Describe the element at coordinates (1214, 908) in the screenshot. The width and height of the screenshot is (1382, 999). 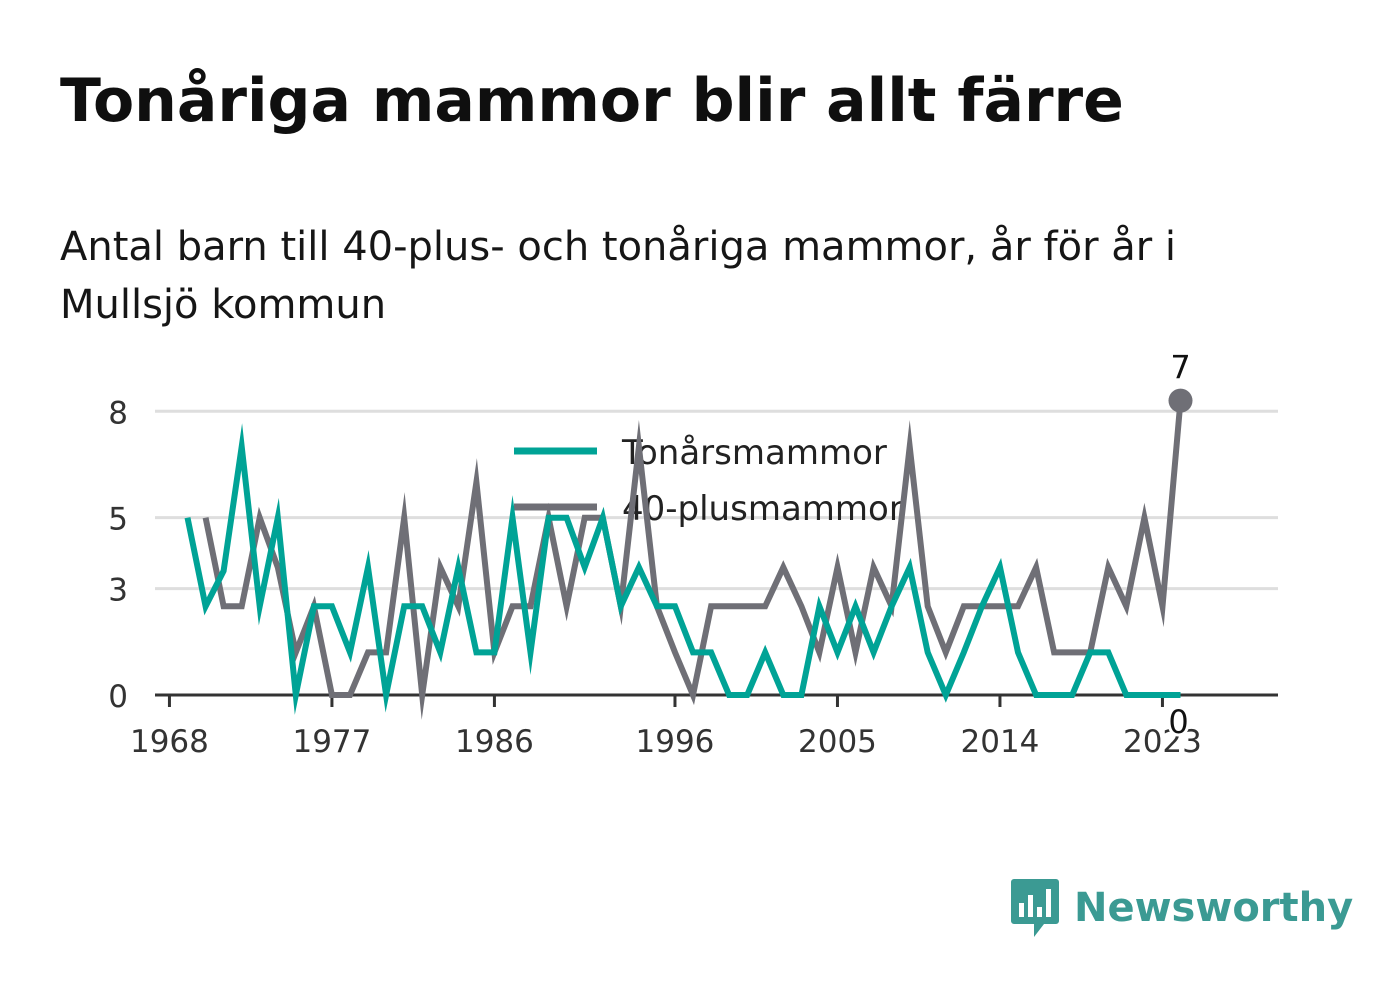
I see `brand-name: Newsworthy` at that location.